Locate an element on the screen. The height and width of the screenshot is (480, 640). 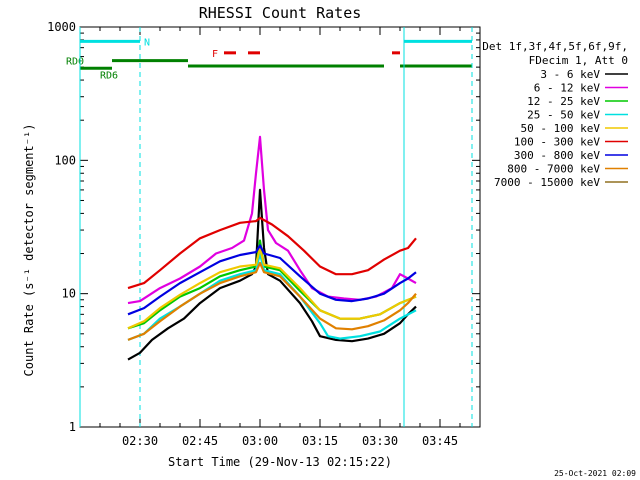
y-tick-label: 10 is located at coordinates (69, 294).